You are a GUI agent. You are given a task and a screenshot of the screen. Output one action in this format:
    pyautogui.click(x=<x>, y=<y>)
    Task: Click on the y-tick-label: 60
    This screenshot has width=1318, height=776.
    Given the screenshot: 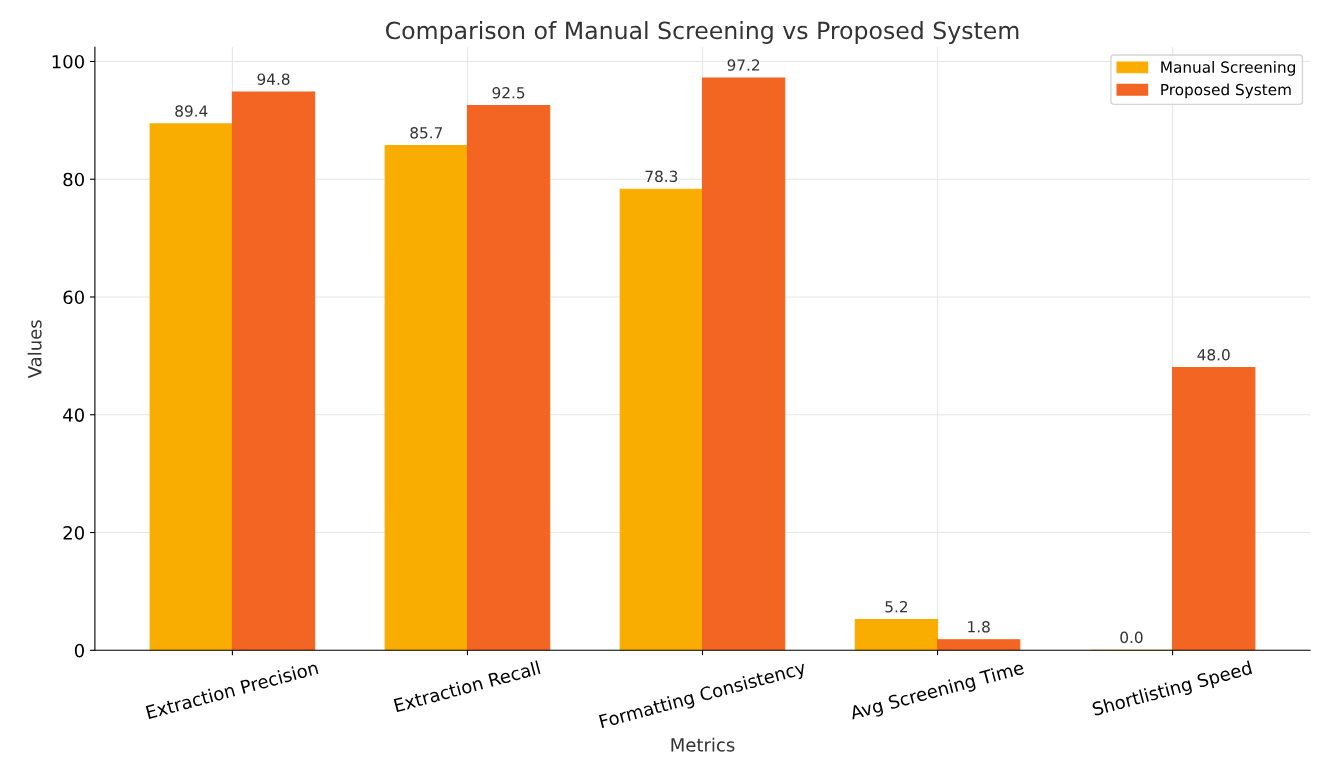 What is the action you would take?
    pyautogui.click(x=73, y=297)
    